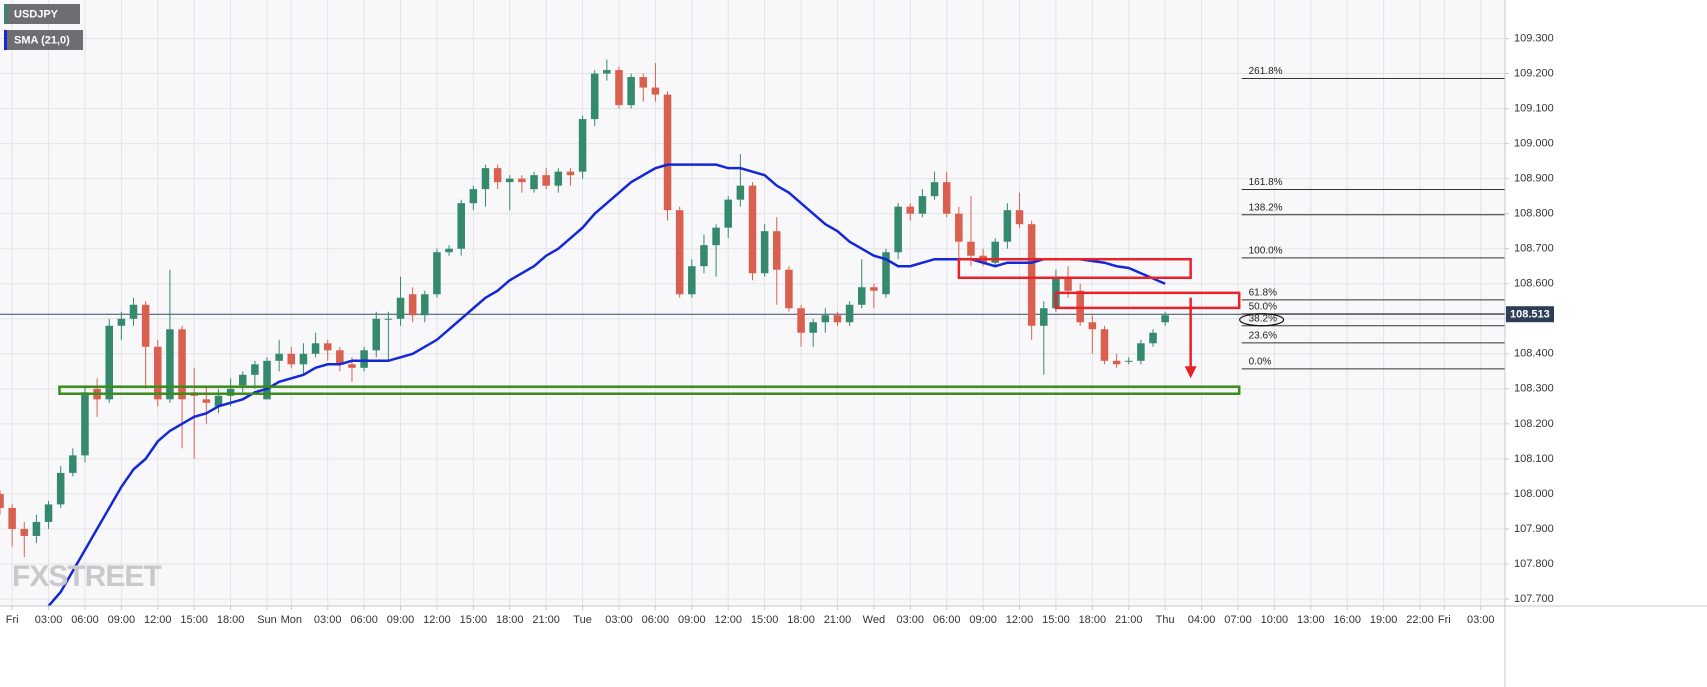 This screenshot has width=1707, height=687. Describe the element at coordinates (1534, 564) in the screenshot. I see `y-tick-label: 107.800` at that location.